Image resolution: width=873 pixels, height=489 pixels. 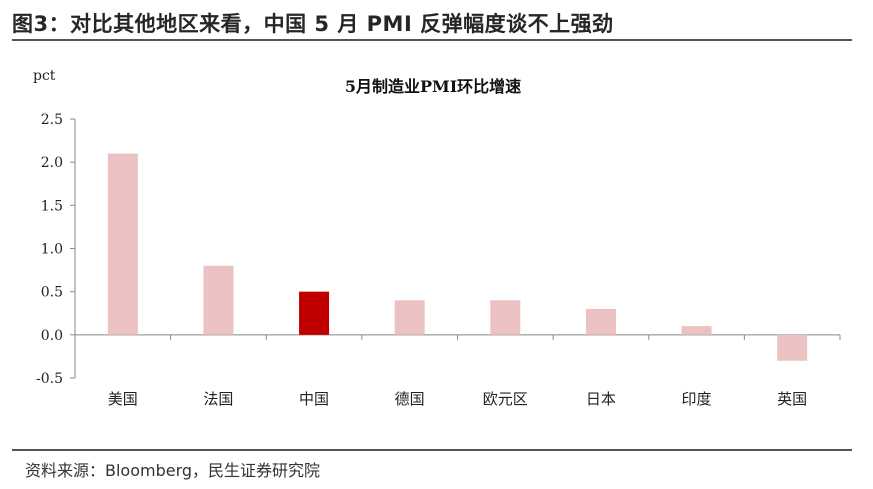 What do you see at coordinates (52, 250) in the screenshot?
I see `y-tick-label: 1.0` at bounding box center [52, 250].